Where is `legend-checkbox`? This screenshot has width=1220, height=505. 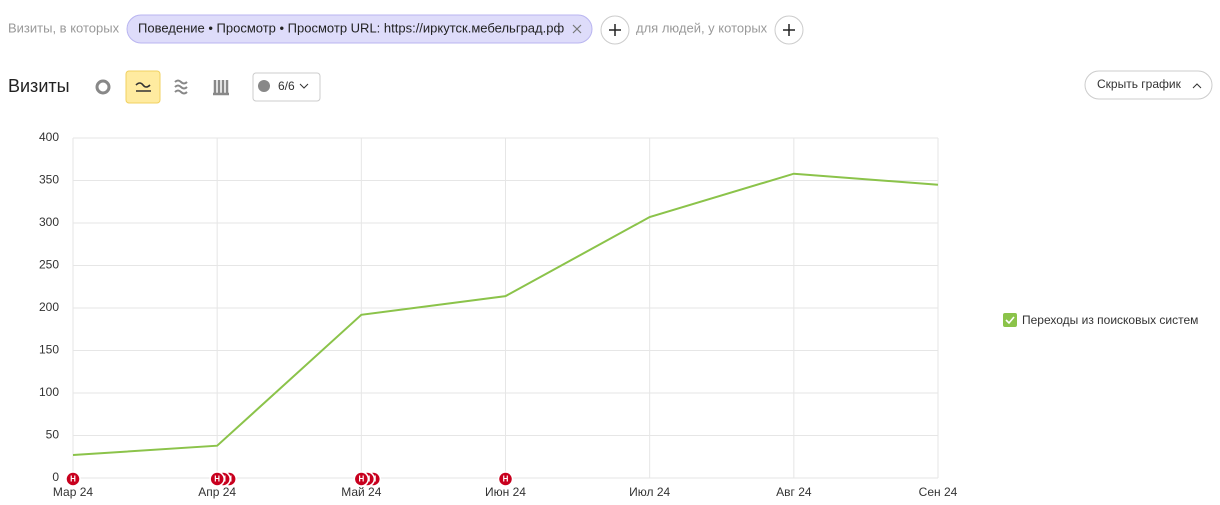
legend-checkbox is located at coordinates (1010, 320).